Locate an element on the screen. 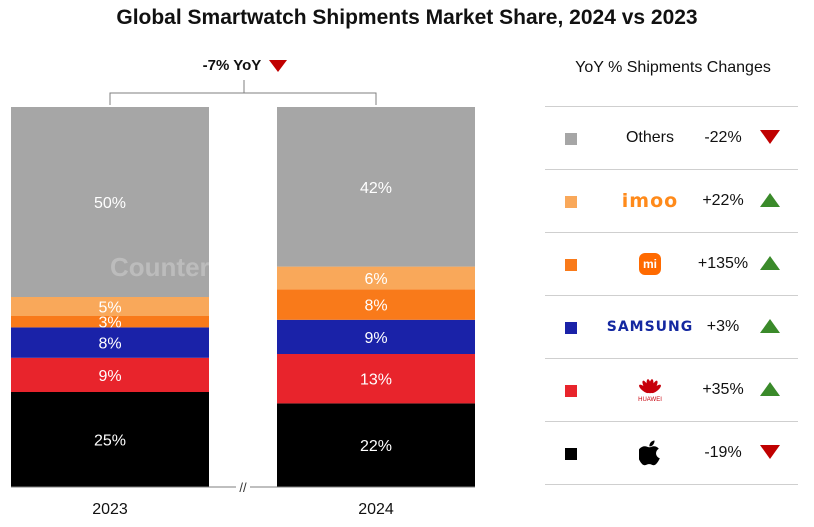 The width and height of the screenshot is (814, 527). data-label-samsung-2024: 9% is located at coordinates (375, 338).